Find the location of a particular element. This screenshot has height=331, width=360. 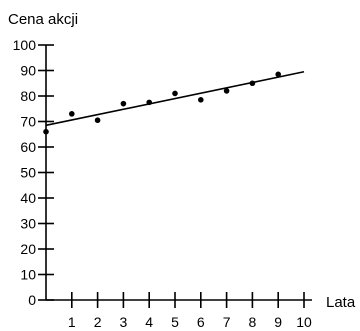

data-points is located at coordinates (162, 103).